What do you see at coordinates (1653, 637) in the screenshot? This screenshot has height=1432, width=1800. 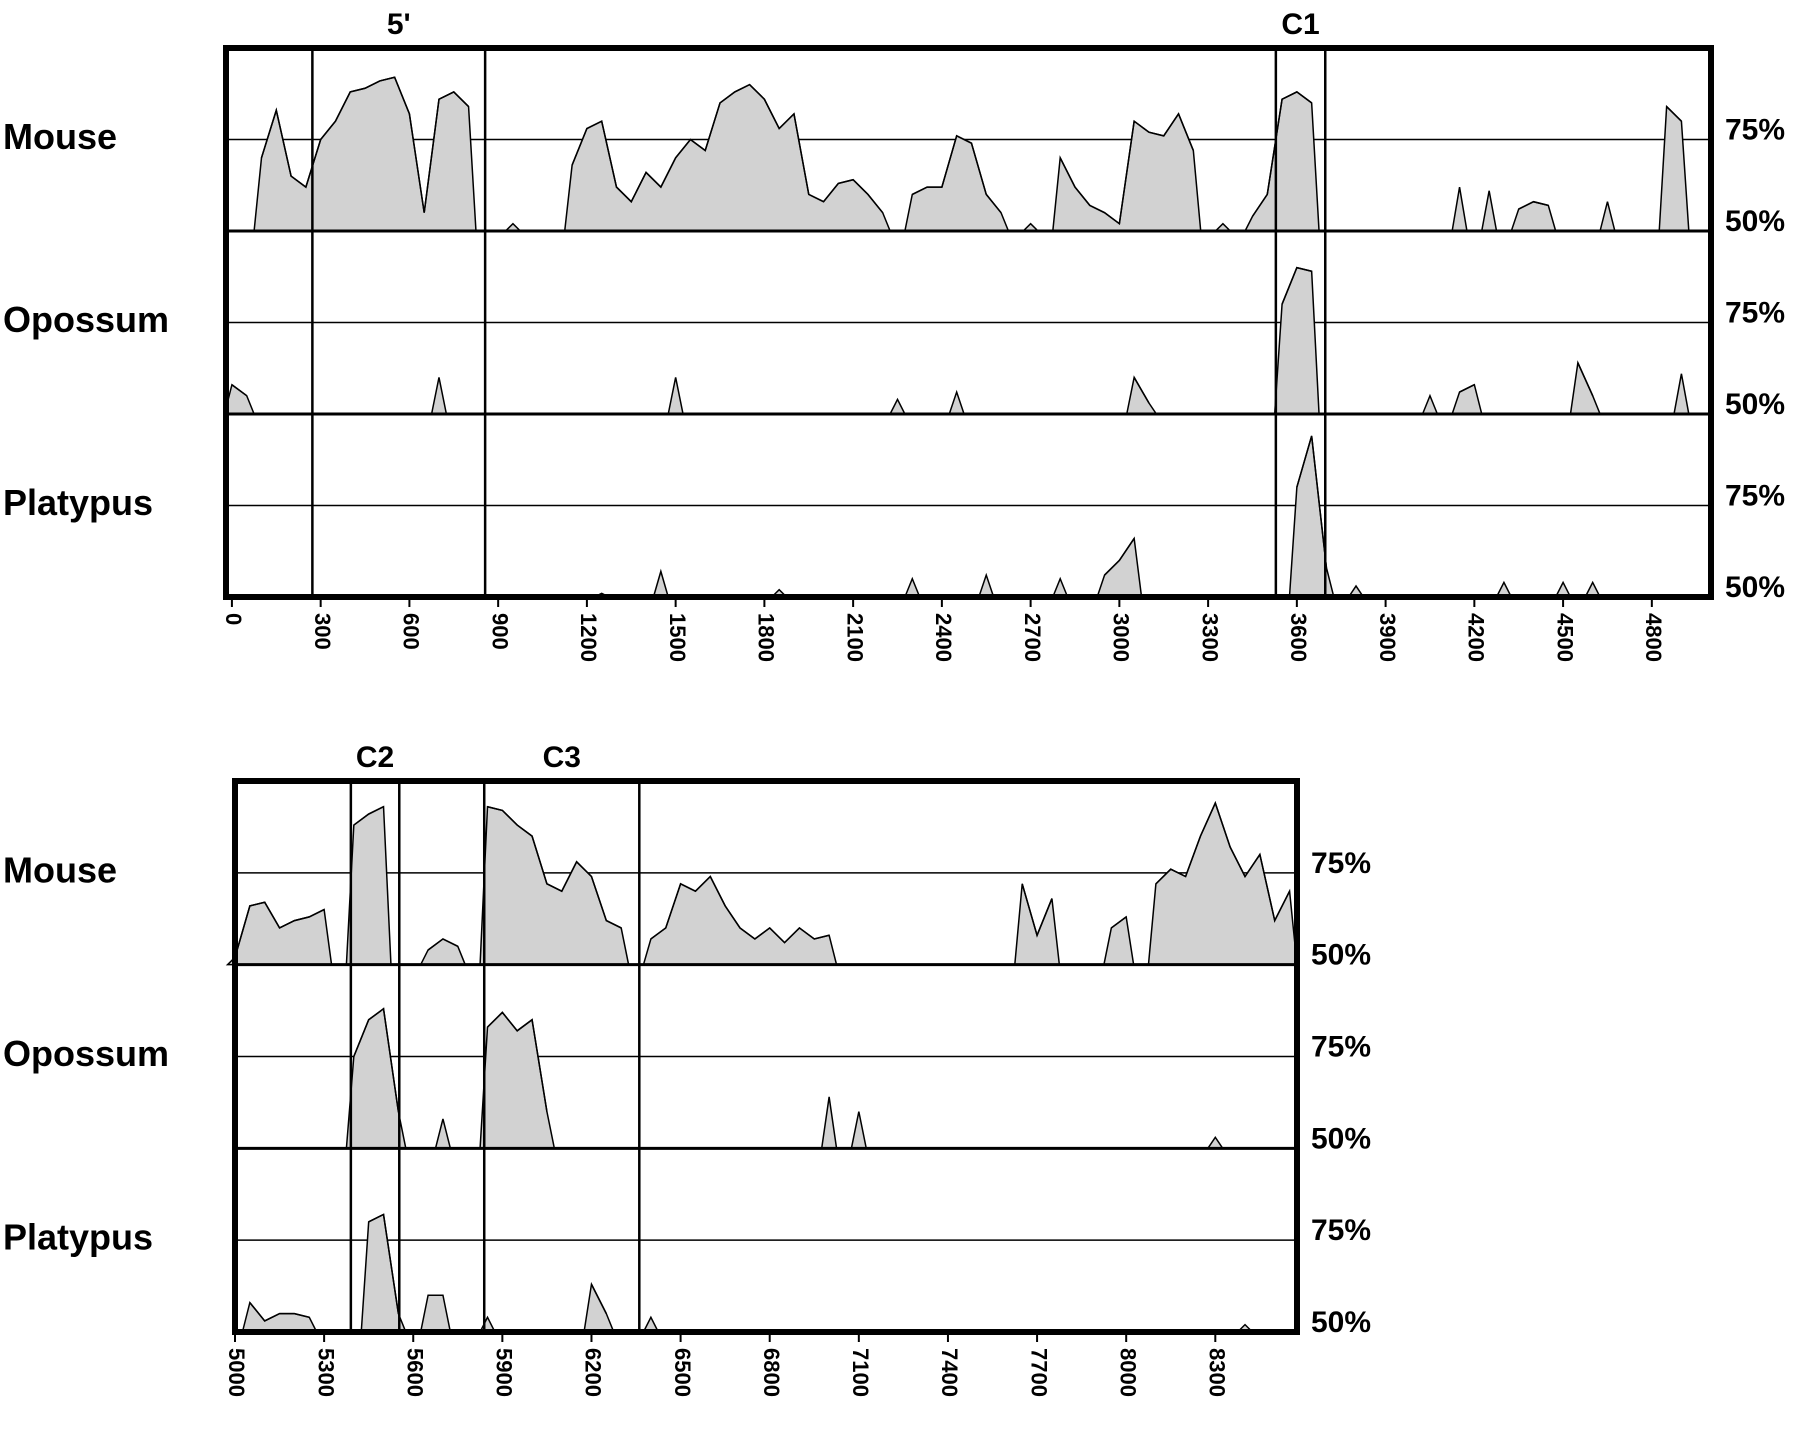 I see `x-tick-label: 4800` at bounding box center [1653, 637].